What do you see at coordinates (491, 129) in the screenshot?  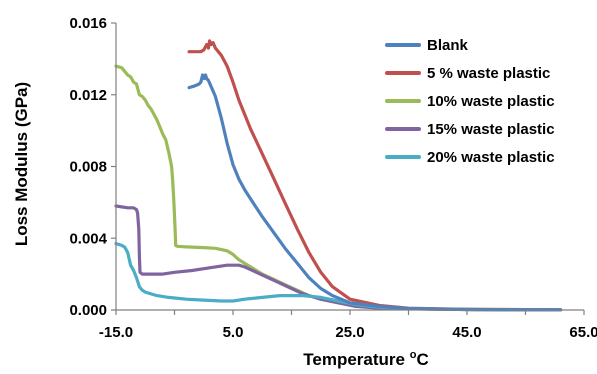 I see `legend-label: 15% waste plastic` at bounding box center [491, 129].